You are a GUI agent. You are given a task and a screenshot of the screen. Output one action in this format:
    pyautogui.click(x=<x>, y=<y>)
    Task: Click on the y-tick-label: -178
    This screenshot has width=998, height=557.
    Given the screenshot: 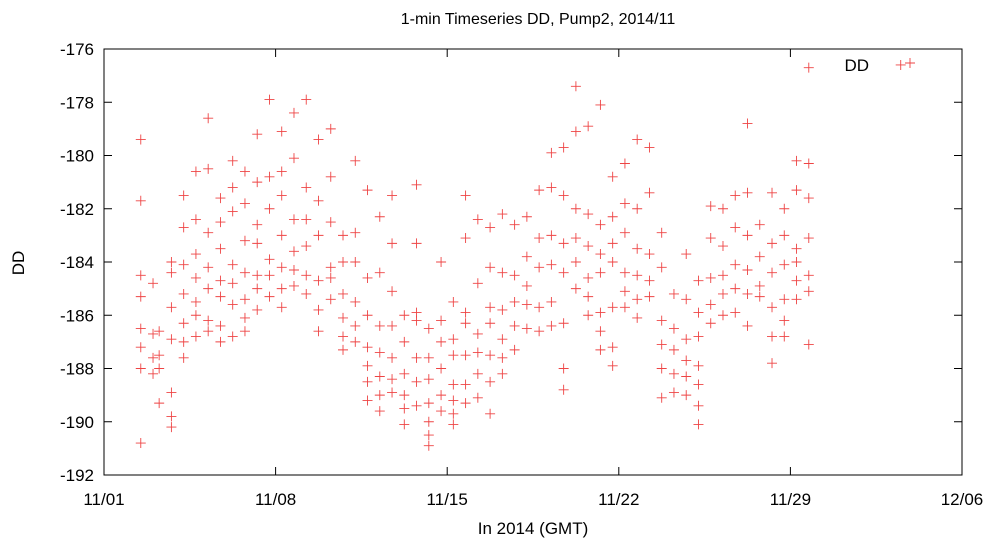 What is the action you would take?
    pyautogui.click(x=77, y=102)
    